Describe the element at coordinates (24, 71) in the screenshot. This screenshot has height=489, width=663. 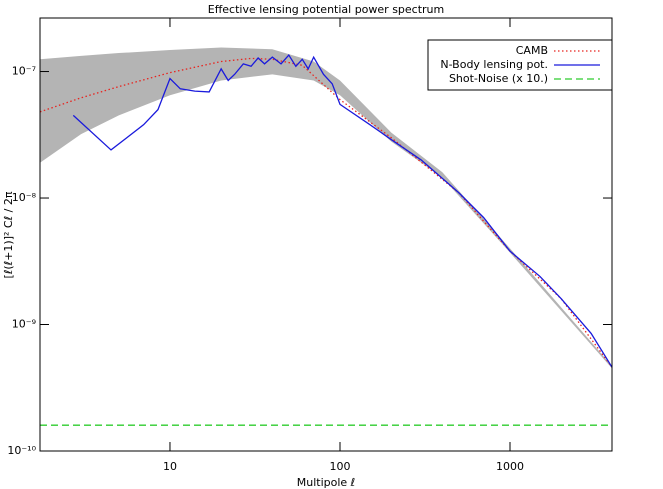
I see `y-tick-label: 10⁻⁷` at that location.